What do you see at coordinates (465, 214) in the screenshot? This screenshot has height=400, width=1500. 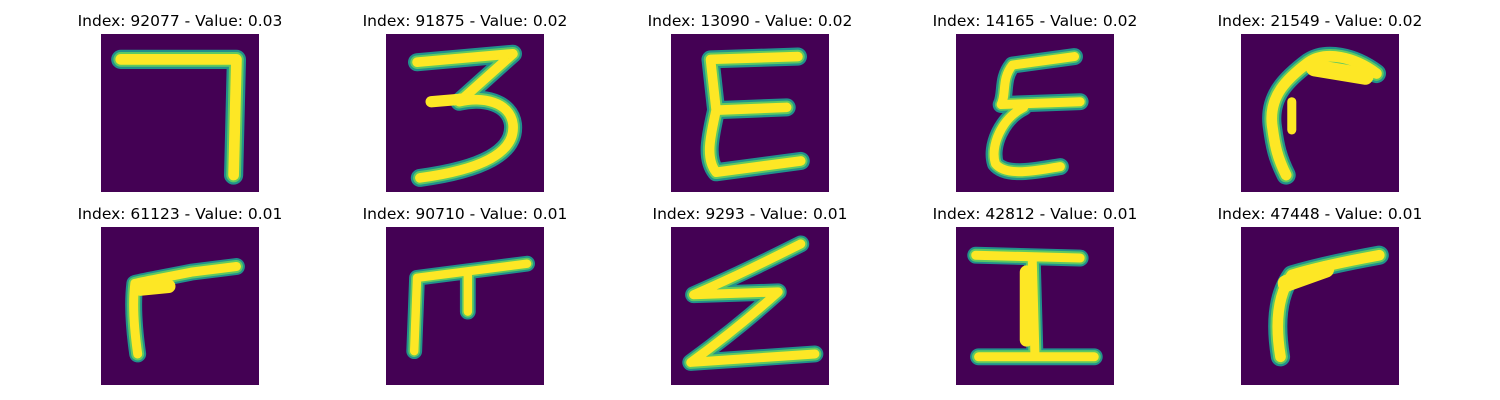 I see `panel-title: Index: 90710 - Value: 0.01` at bounding box center [465, 214].